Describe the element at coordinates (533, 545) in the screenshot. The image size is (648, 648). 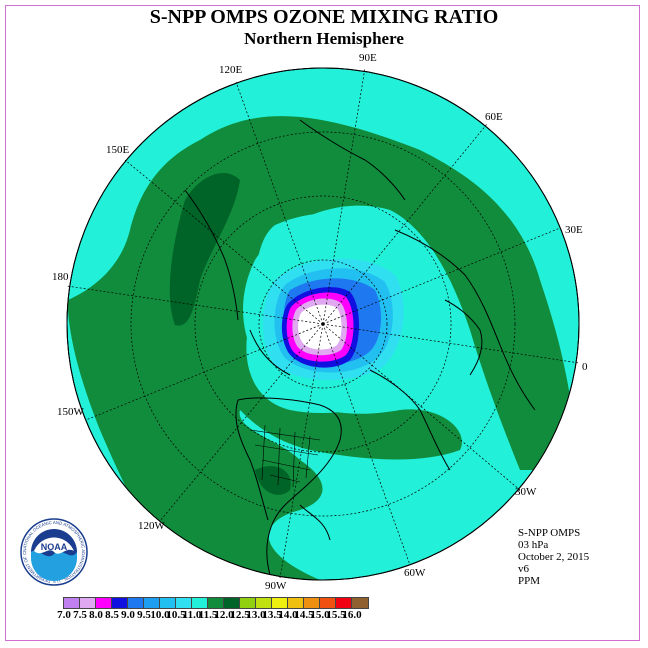
I see `info-level: 03 hPa` at that location.